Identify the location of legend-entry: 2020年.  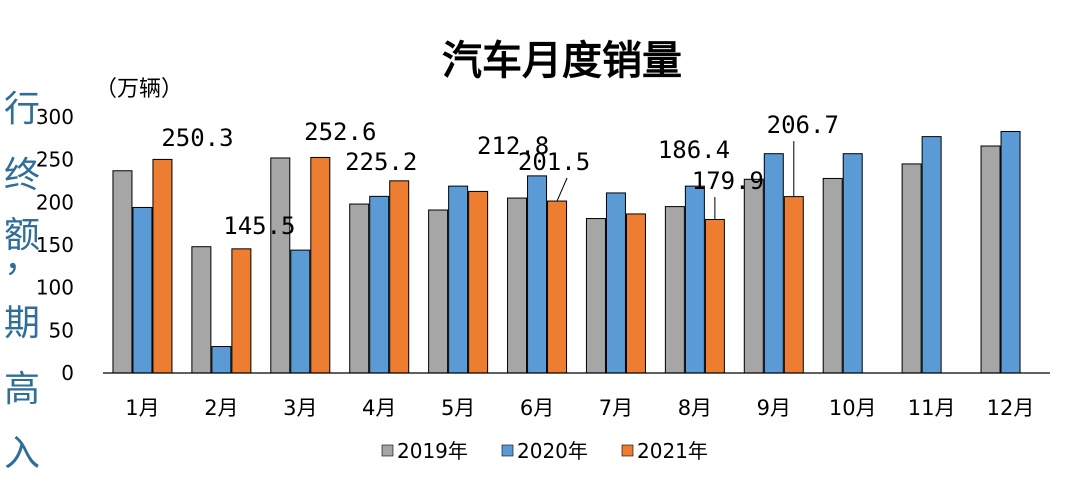
(552, 451).